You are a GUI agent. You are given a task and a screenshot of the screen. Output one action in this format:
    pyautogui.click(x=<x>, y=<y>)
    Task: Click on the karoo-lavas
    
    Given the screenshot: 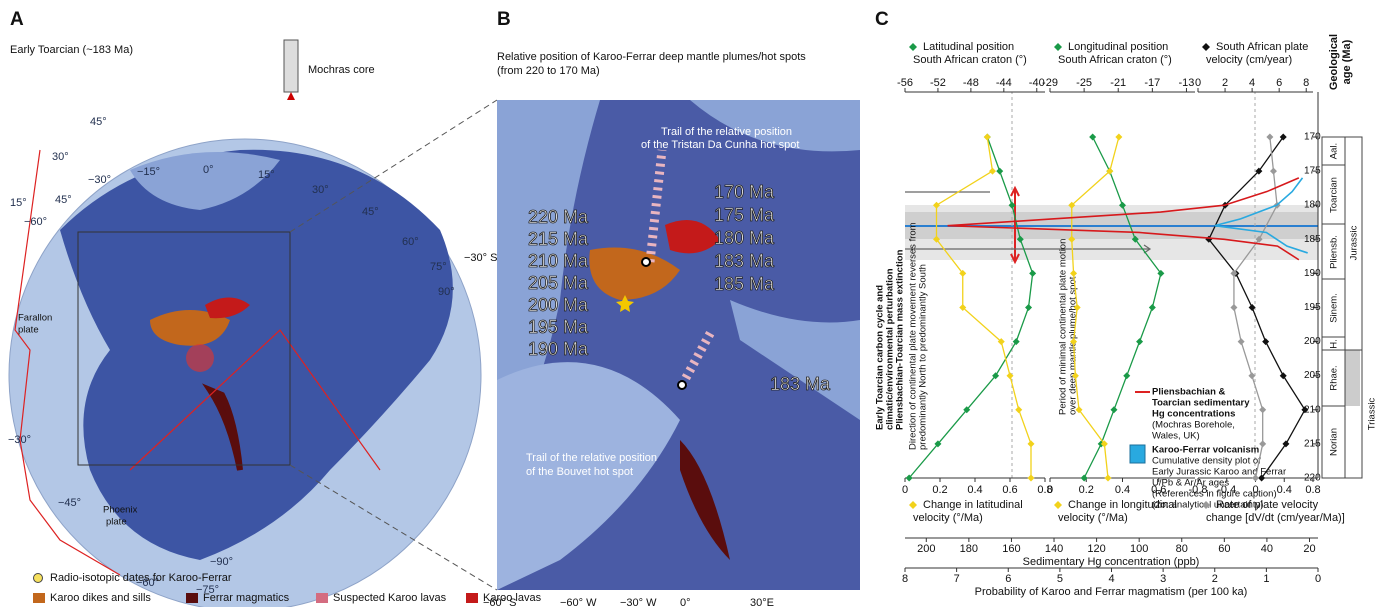 What is the action you would take?
    pyautogui.click(x=227, y=308)
    